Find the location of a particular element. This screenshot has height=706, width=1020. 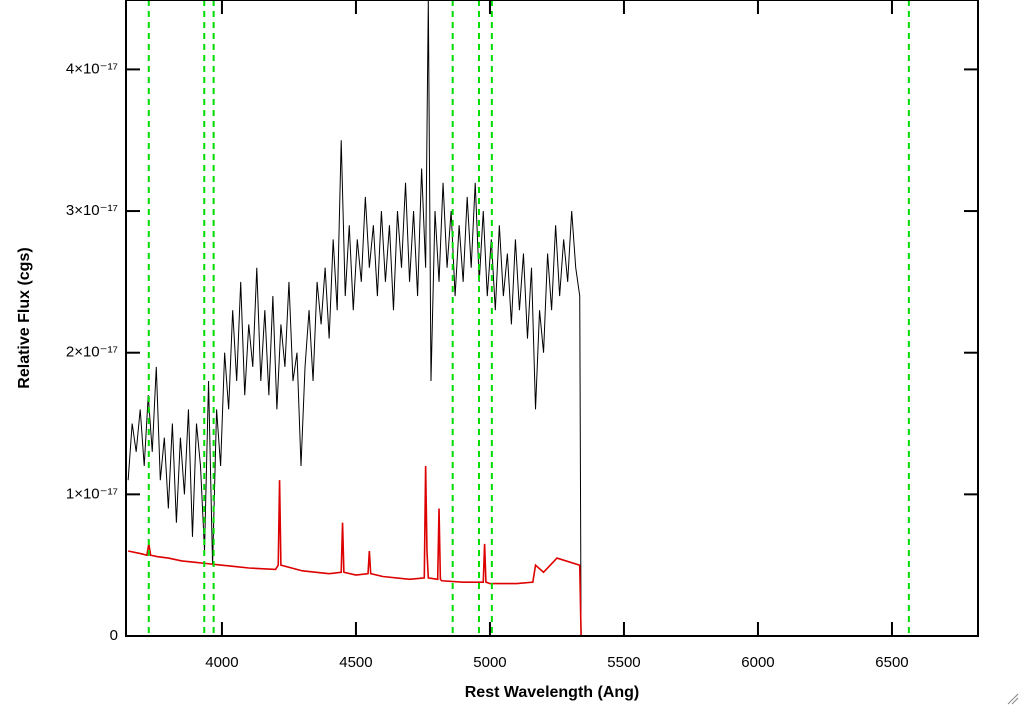

x-axis-label: Rest Wavelength (Ang) is located at coordinates (552, 692).